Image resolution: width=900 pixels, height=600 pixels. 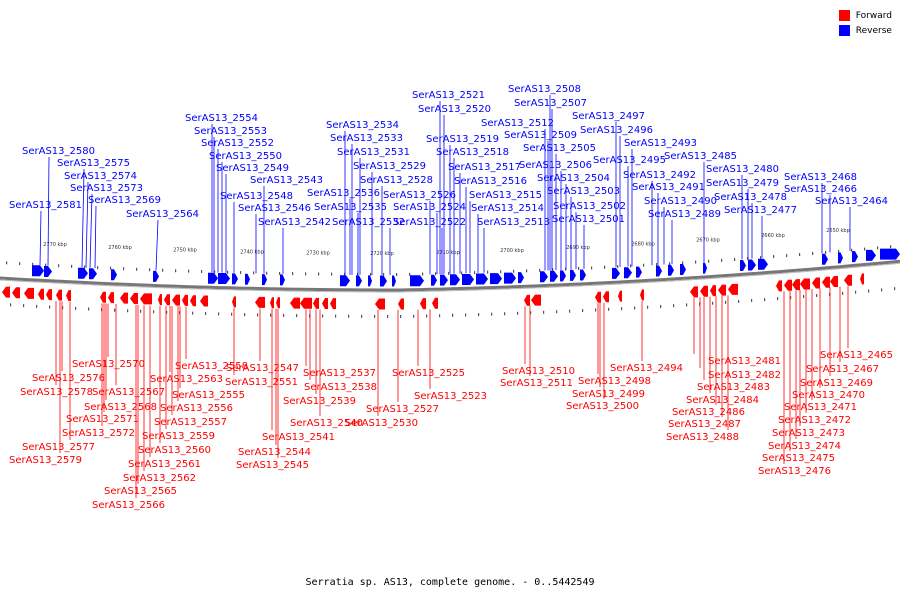 I want to click on forward-gene-label: SerAS13_2555, so click(x=208, y=395).